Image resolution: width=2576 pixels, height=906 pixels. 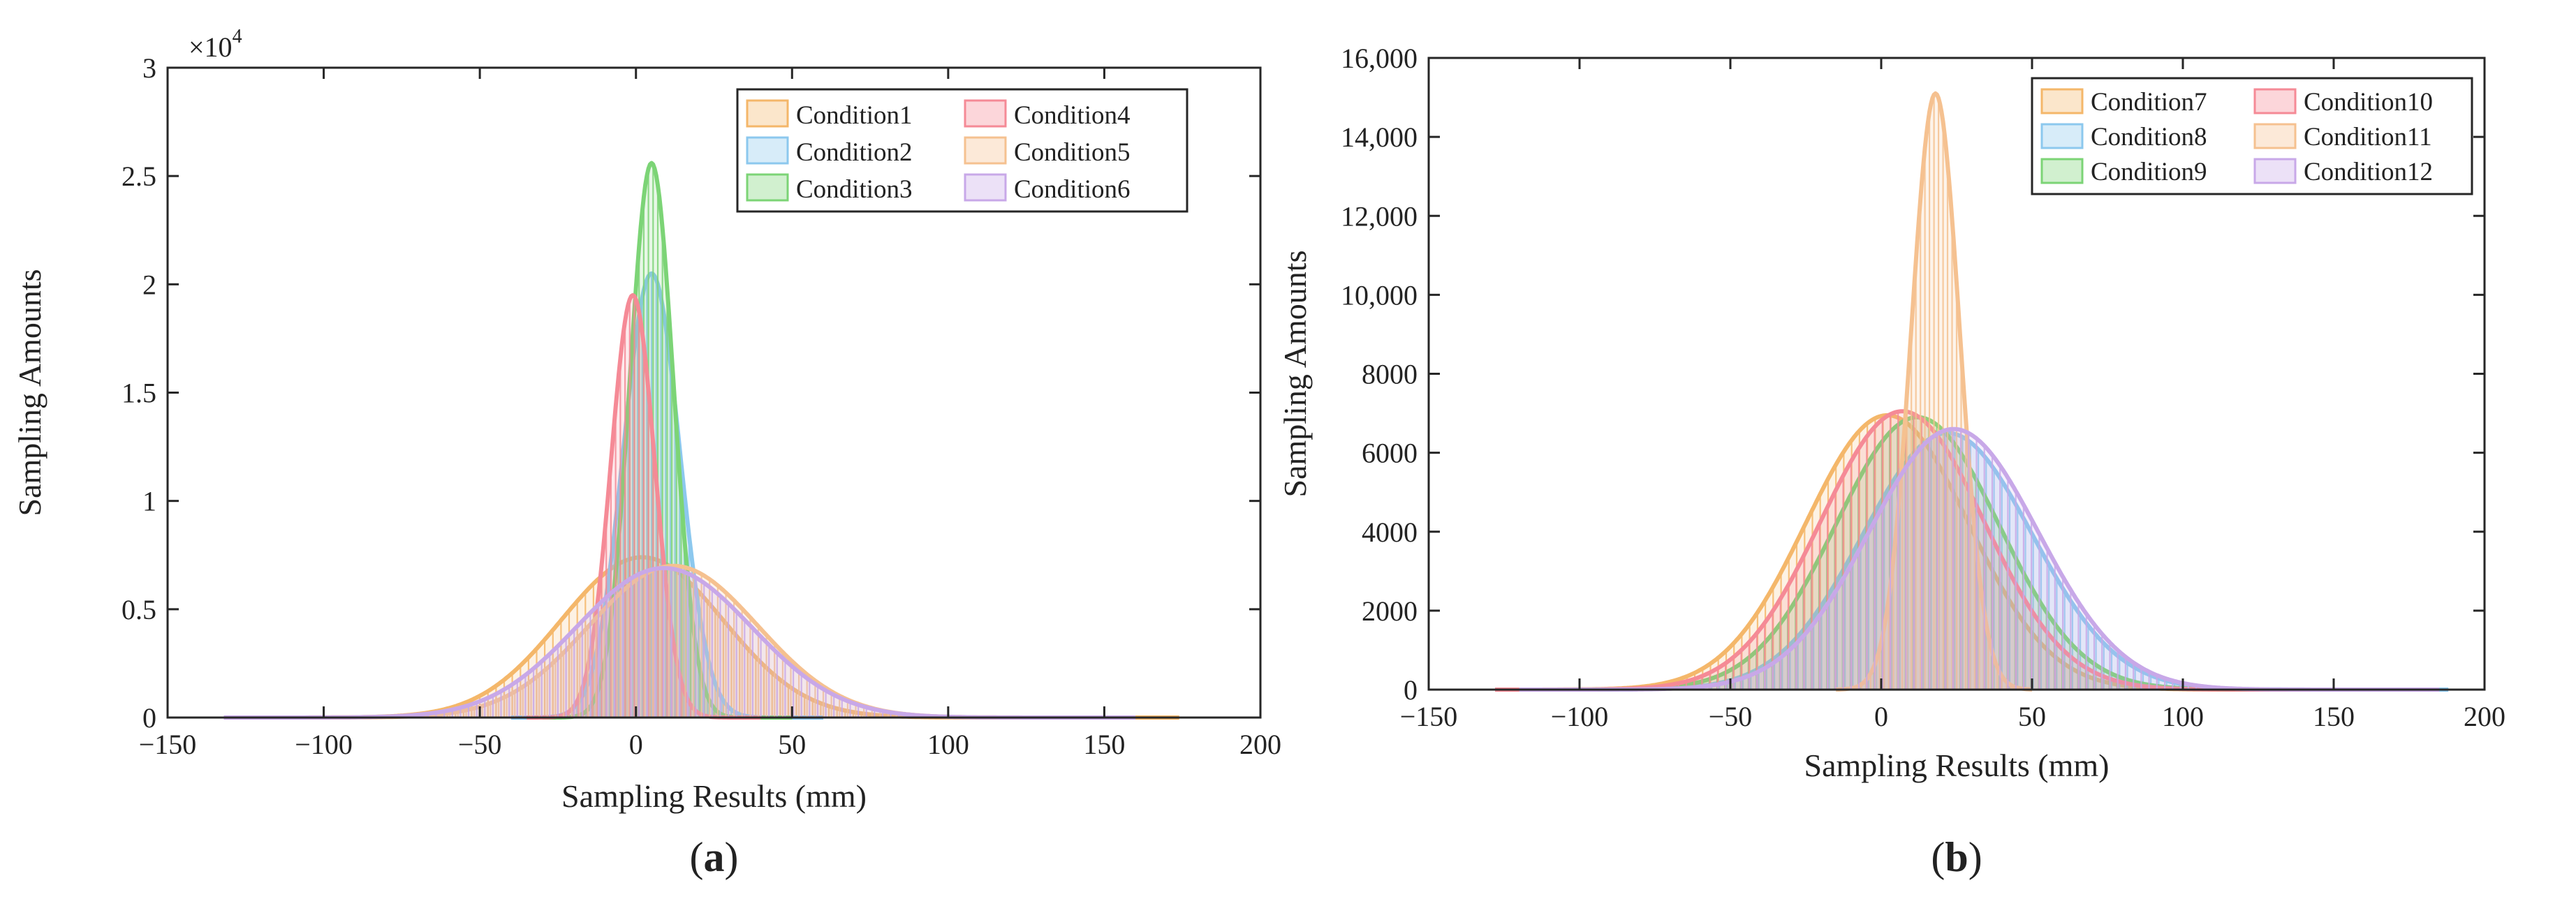 I want to click on legend-item: Condition11, so click(x=2342, y=137).